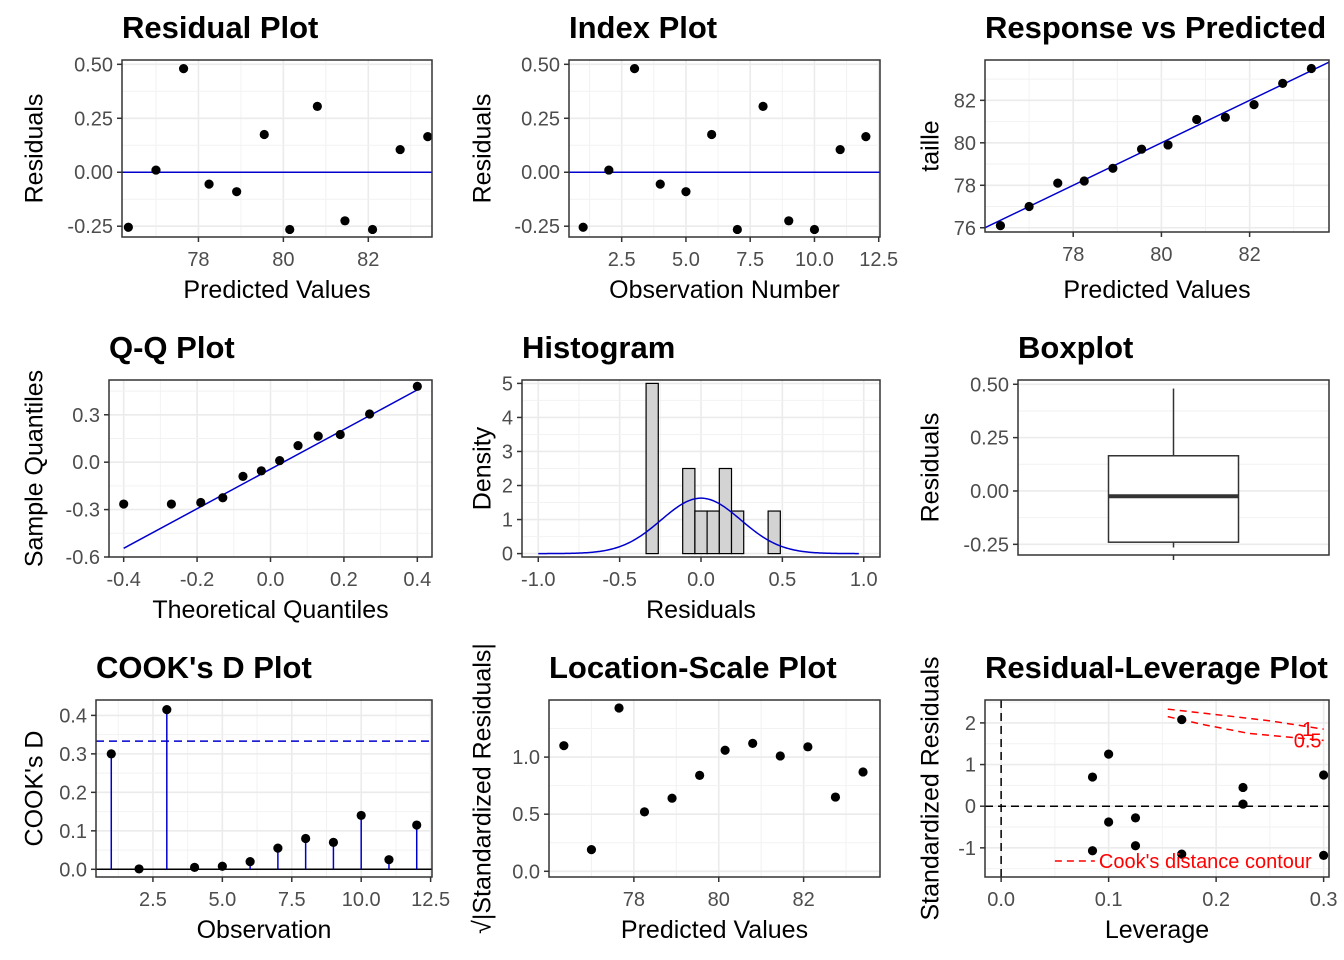 This screenshot has height=960, width=1344. Describe the element at coordinates (83, 511) in the screenshot. I see `qq-plot-y-tick-label-1: -0.3` at that location.